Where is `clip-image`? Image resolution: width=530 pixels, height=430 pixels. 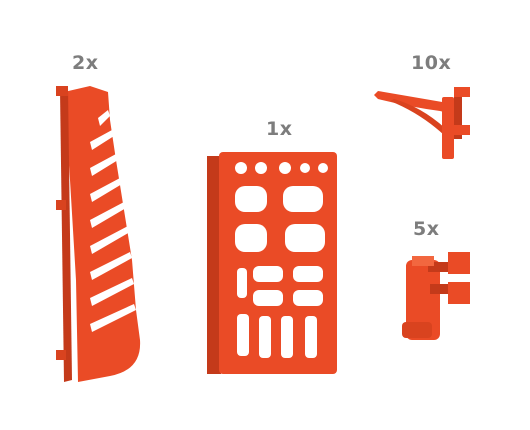 clip-image is located at coordinates (436, 296).